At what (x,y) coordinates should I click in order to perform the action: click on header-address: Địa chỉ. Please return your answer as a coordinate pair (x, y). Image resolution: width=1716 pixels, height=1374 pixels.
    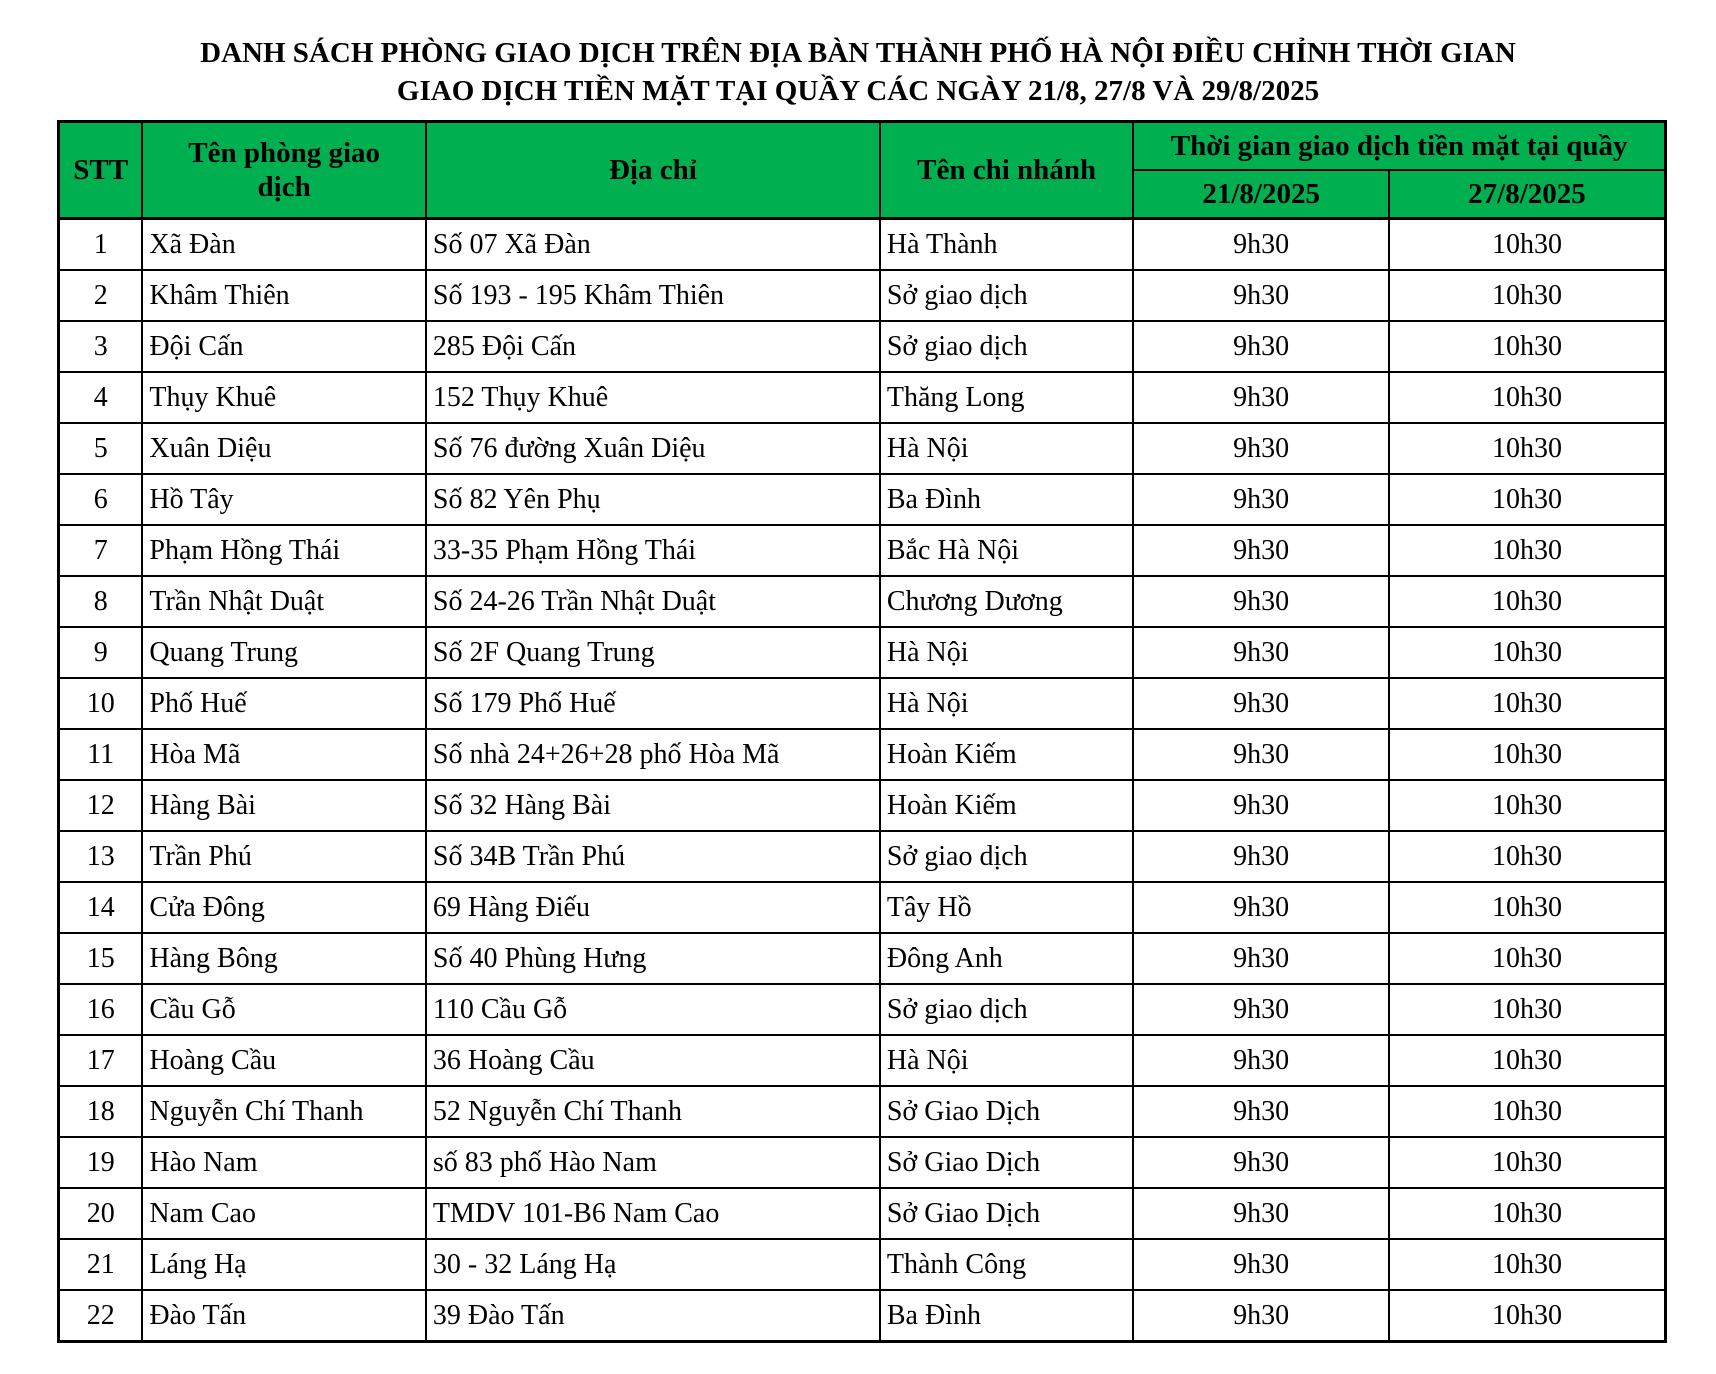
    Looking at the image, I should click on (652, 170).